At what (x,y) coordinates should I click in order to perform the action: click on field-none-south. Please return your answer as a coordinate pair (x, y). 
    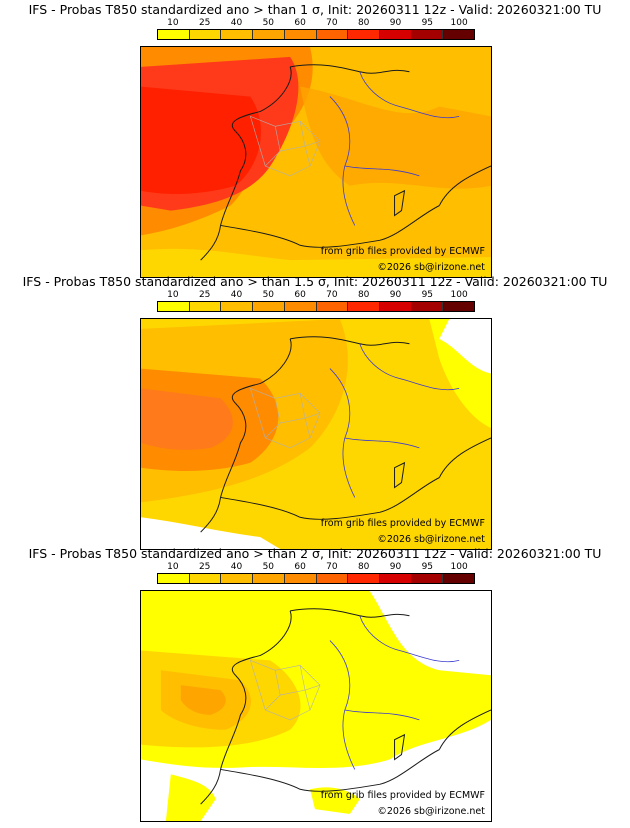
    Looking at the image, I should click on (211, 533).